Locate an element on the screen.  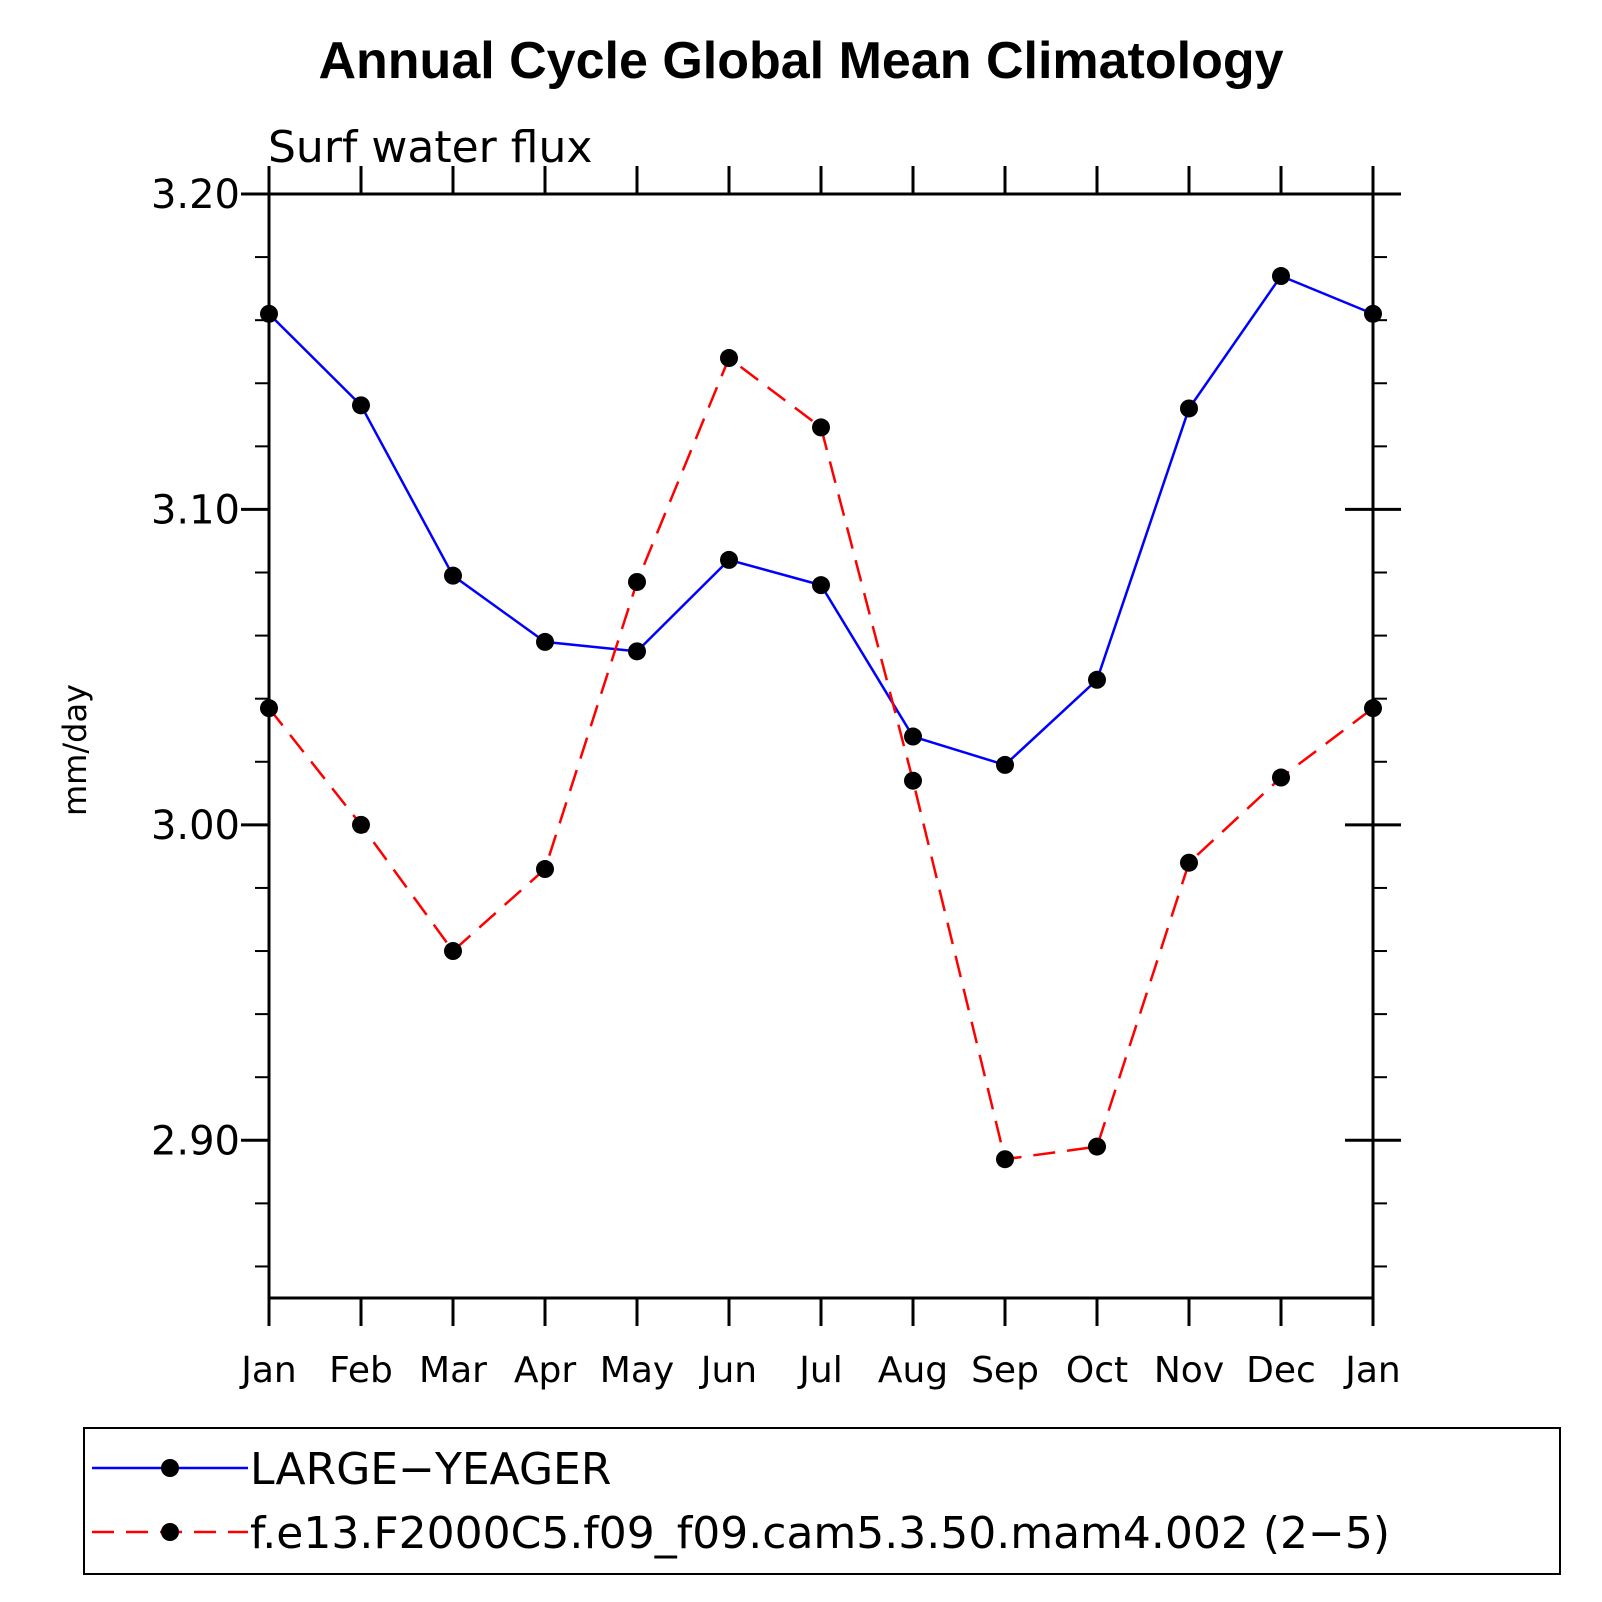
x-tick-label: Jul is located at coordinates (819, 1370).